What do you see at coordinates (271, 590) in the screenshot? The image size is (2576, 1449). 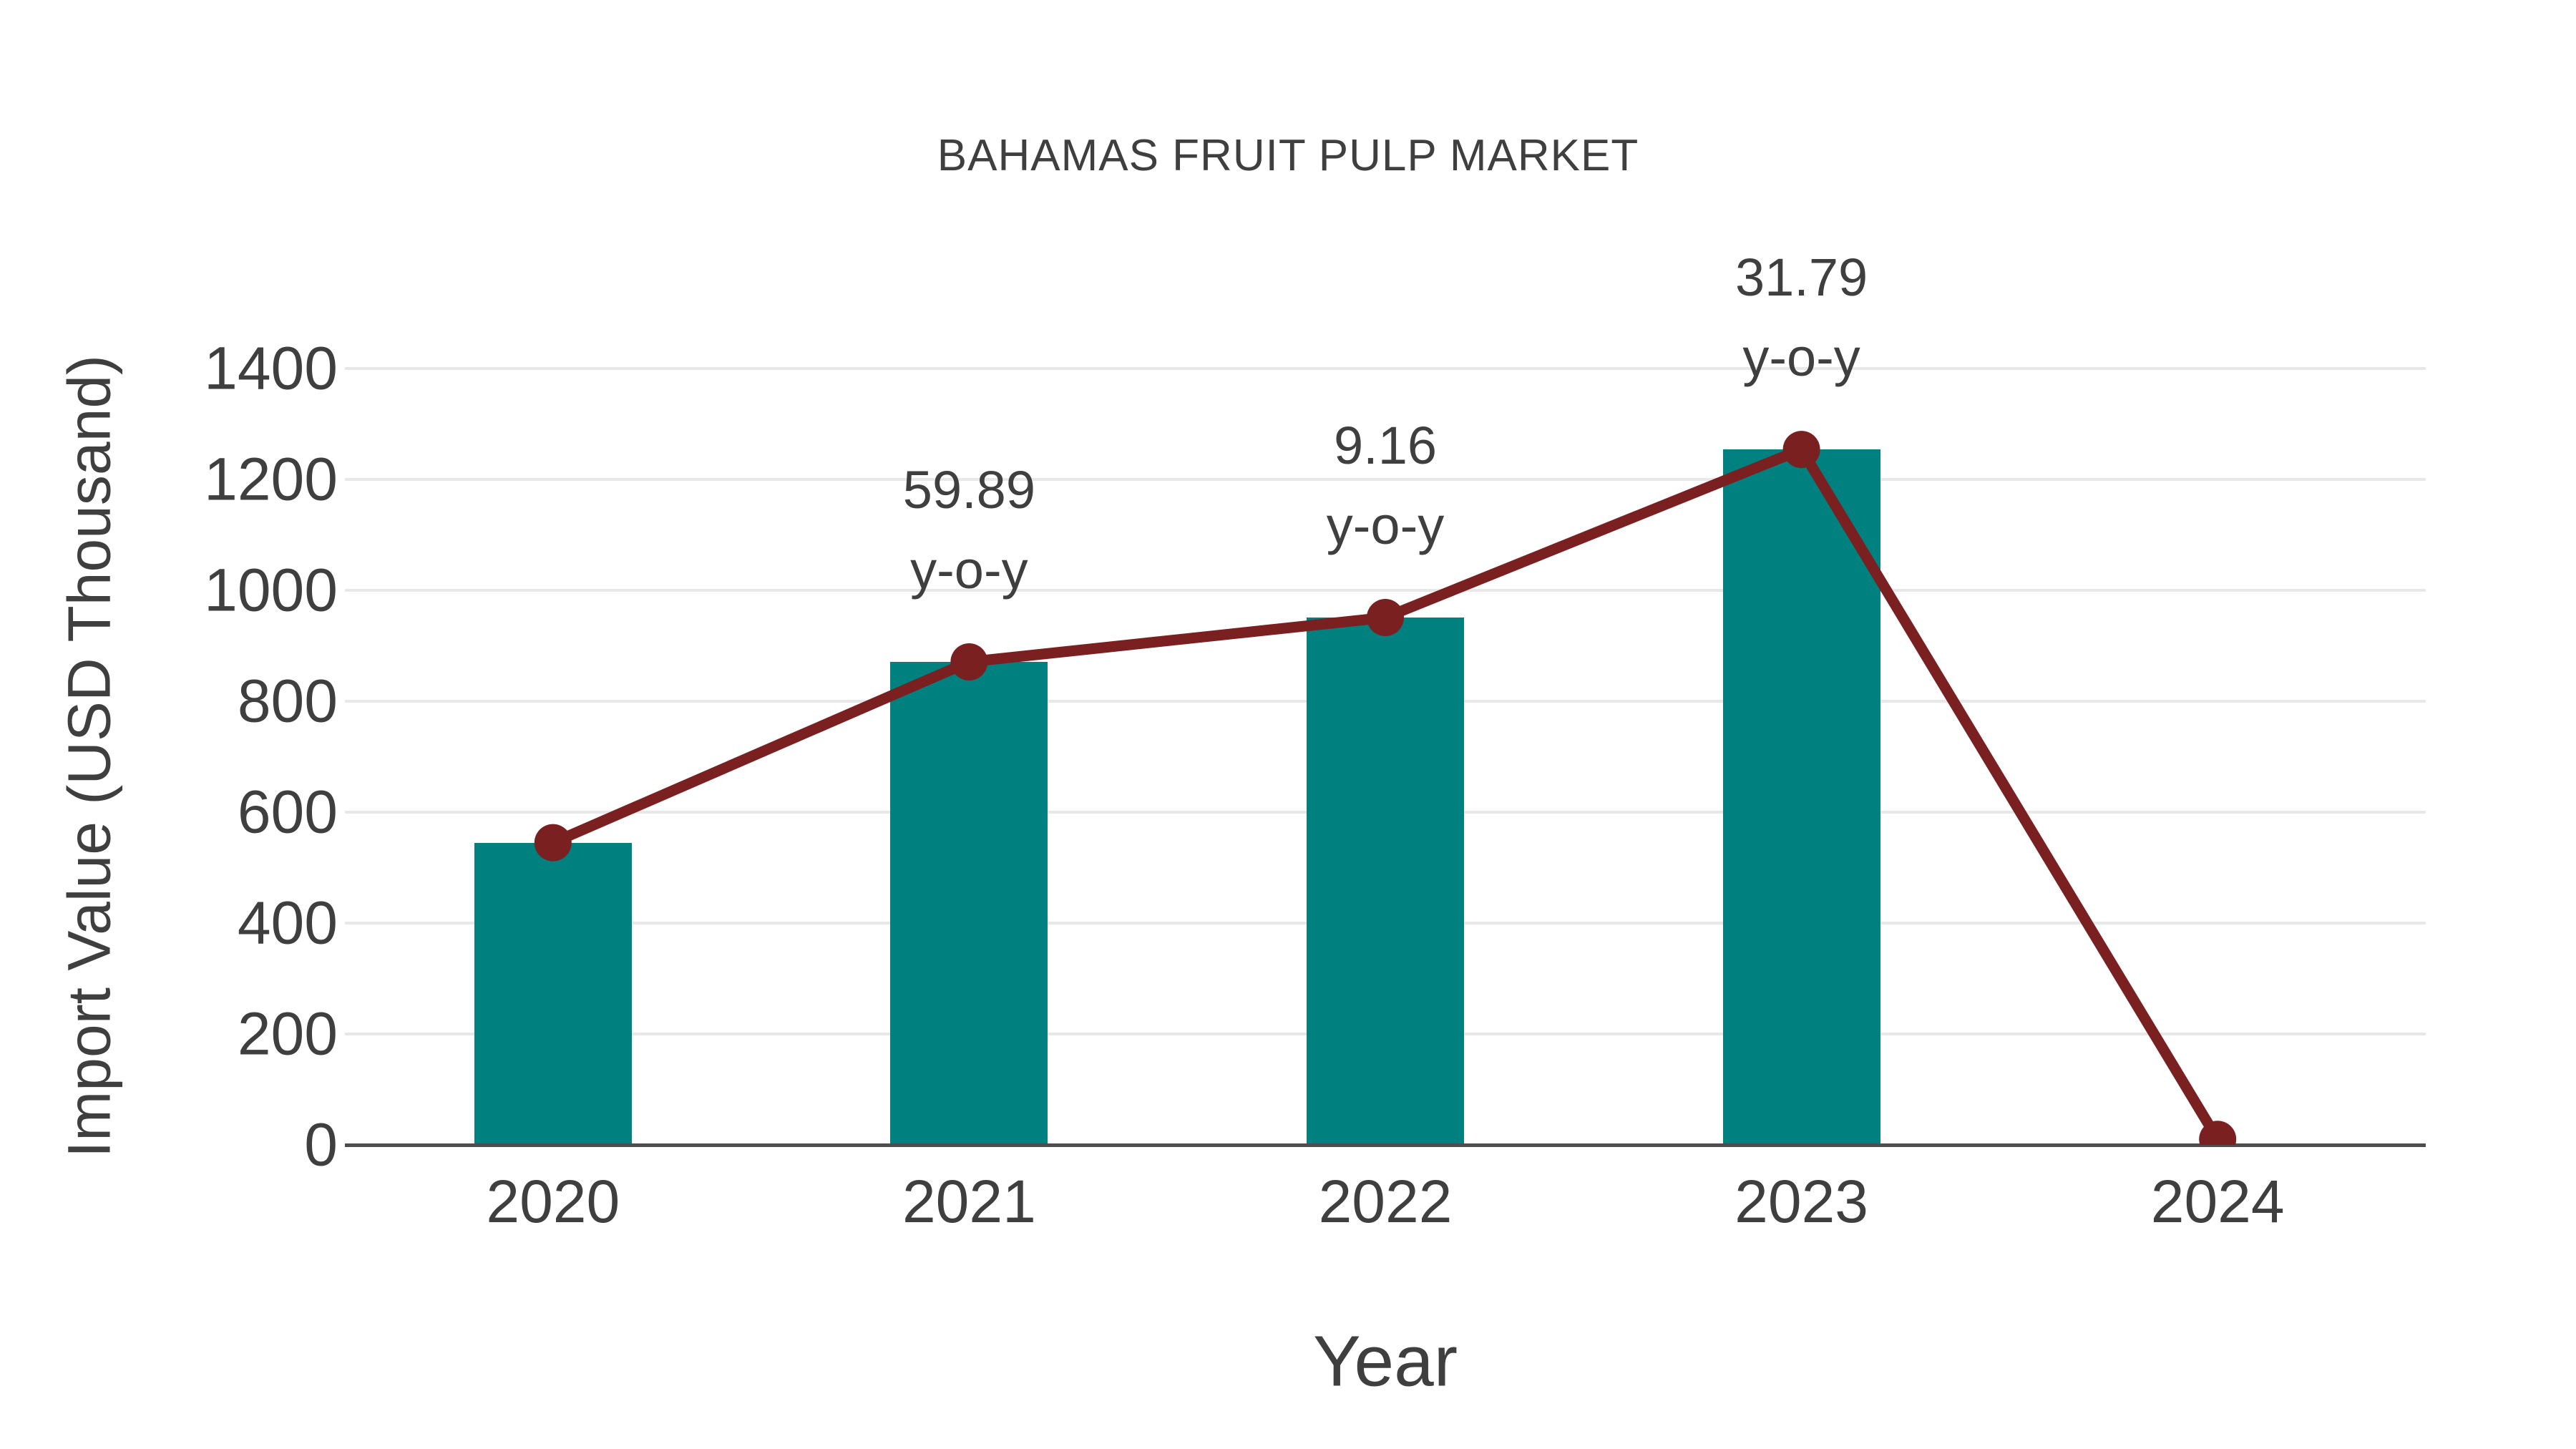 I see `y-tick-label: 1000` at bounding box center [271, 590].